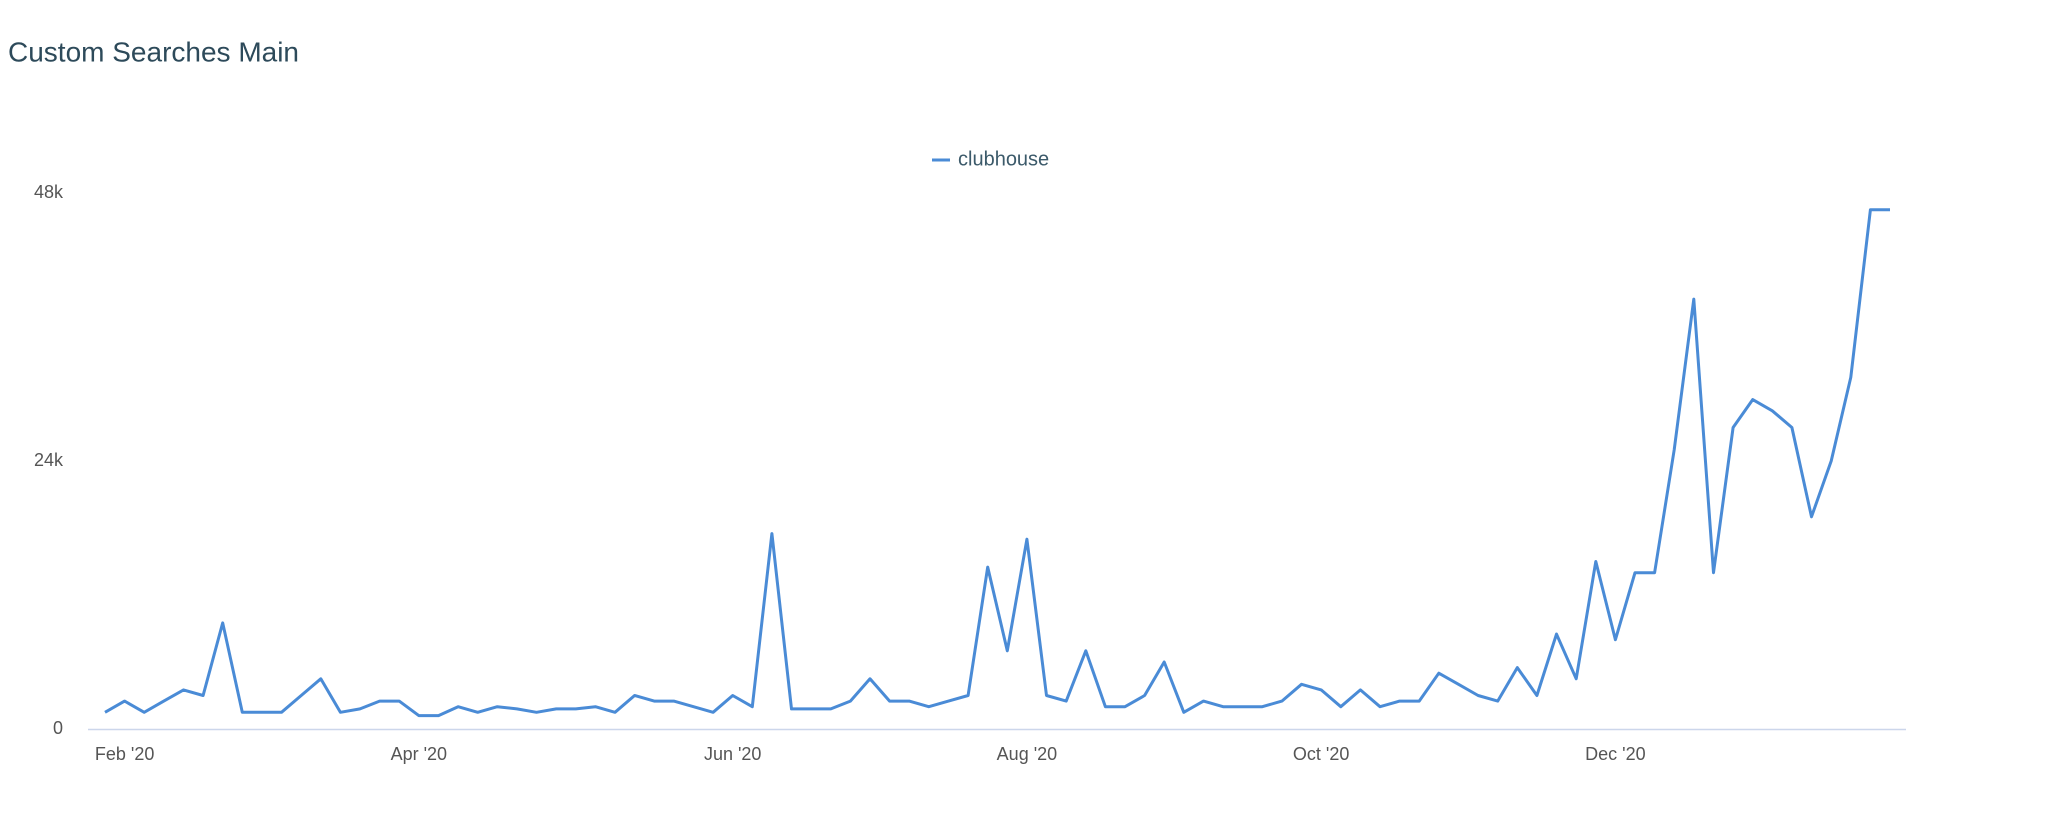 This screenshot has width=2048, height=836. Describe the element at coordinates (1003, 159) in the screenshot. I see `legend-label: clubhouse` at that location.